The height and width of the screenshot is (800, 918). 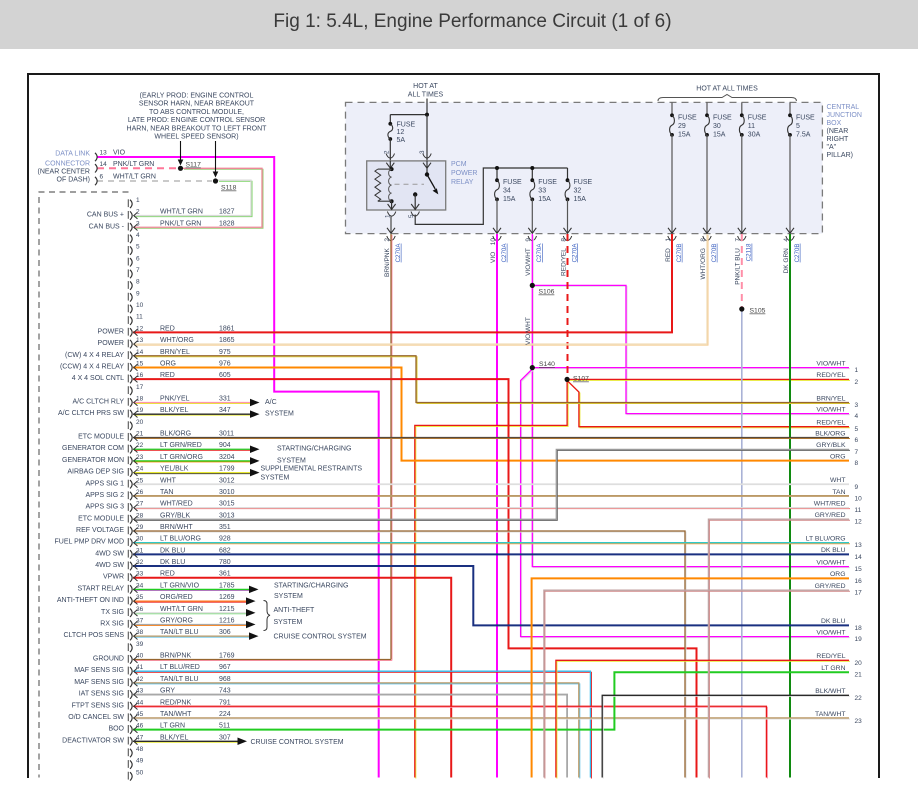 I want to click on svg-text: 4, so click(x=857, y=416).